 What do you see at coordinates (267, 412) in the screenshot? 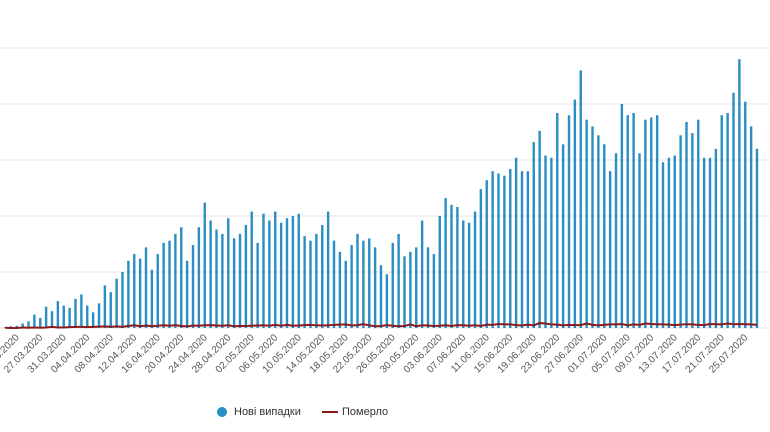
I see `legend-label: Нові випадки` at bounding box center [267, 412].